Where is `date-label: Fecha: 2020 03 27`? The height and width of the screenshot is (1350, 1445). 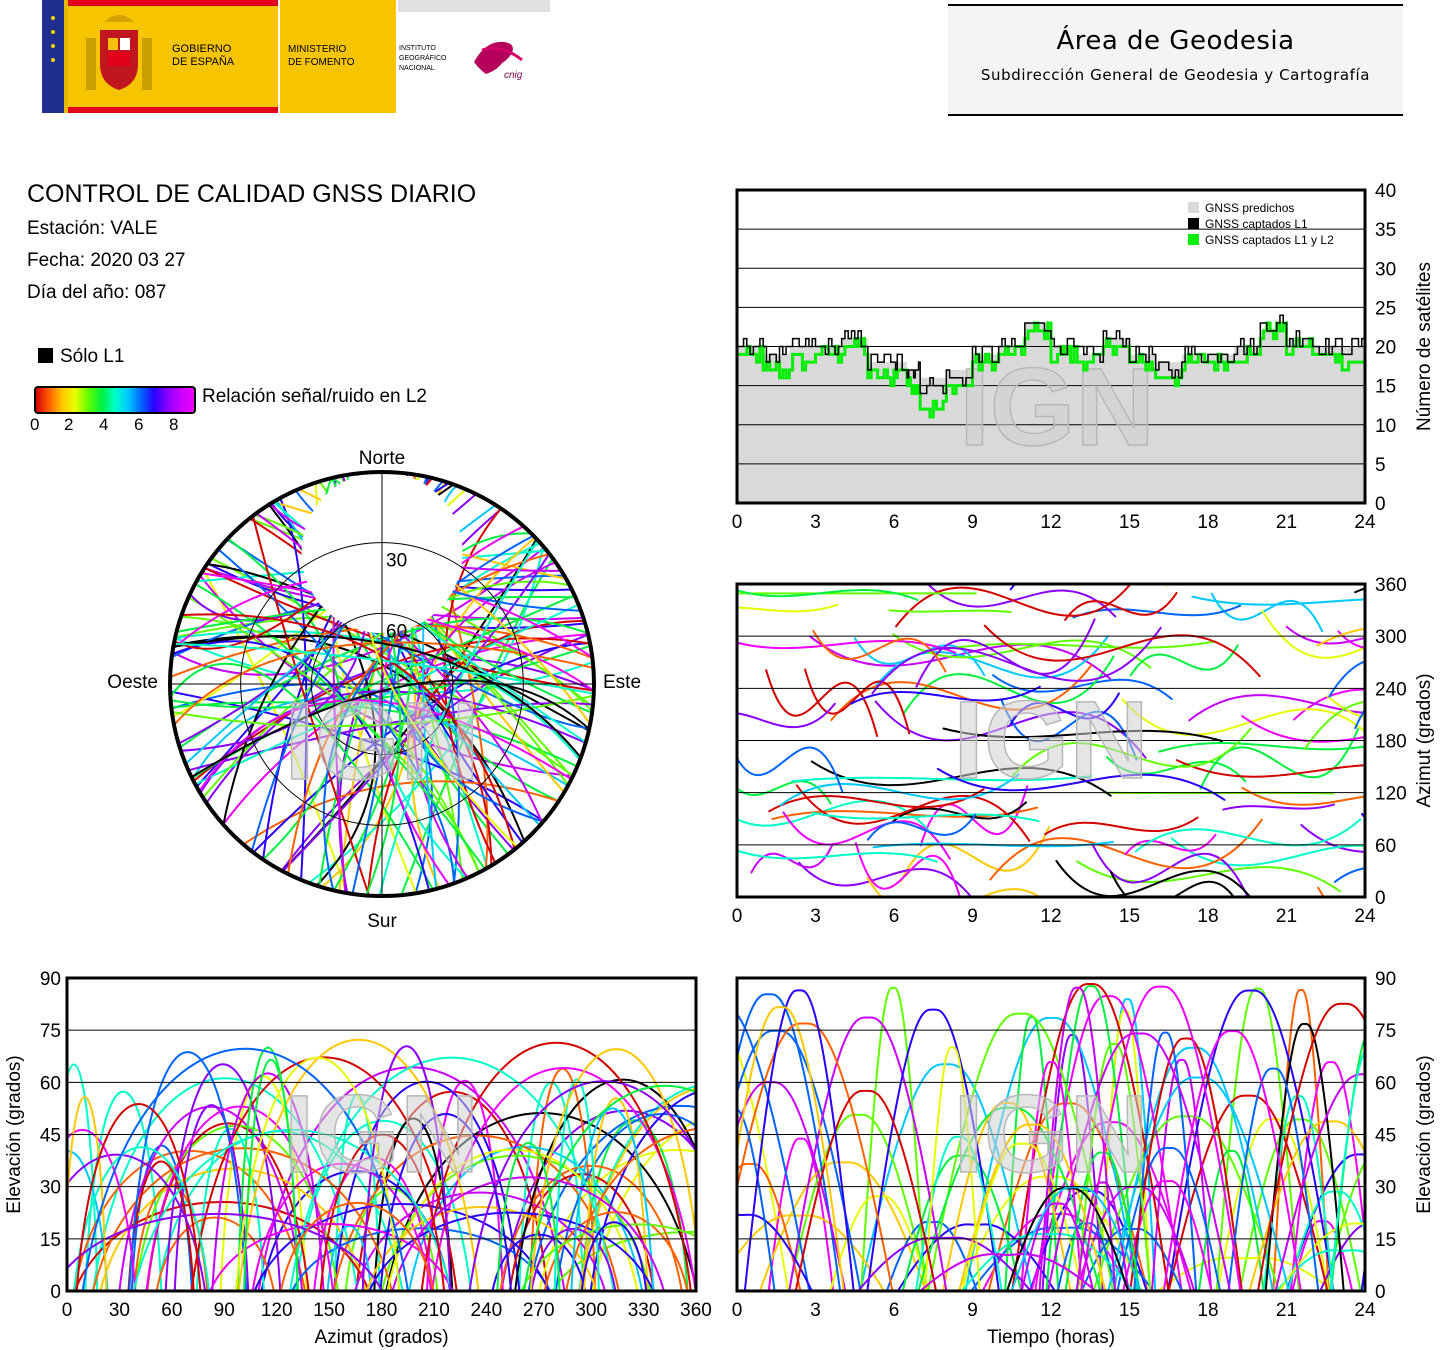 date-label: Fecha: 2020 03 27 is located at coordinates (106, 260).